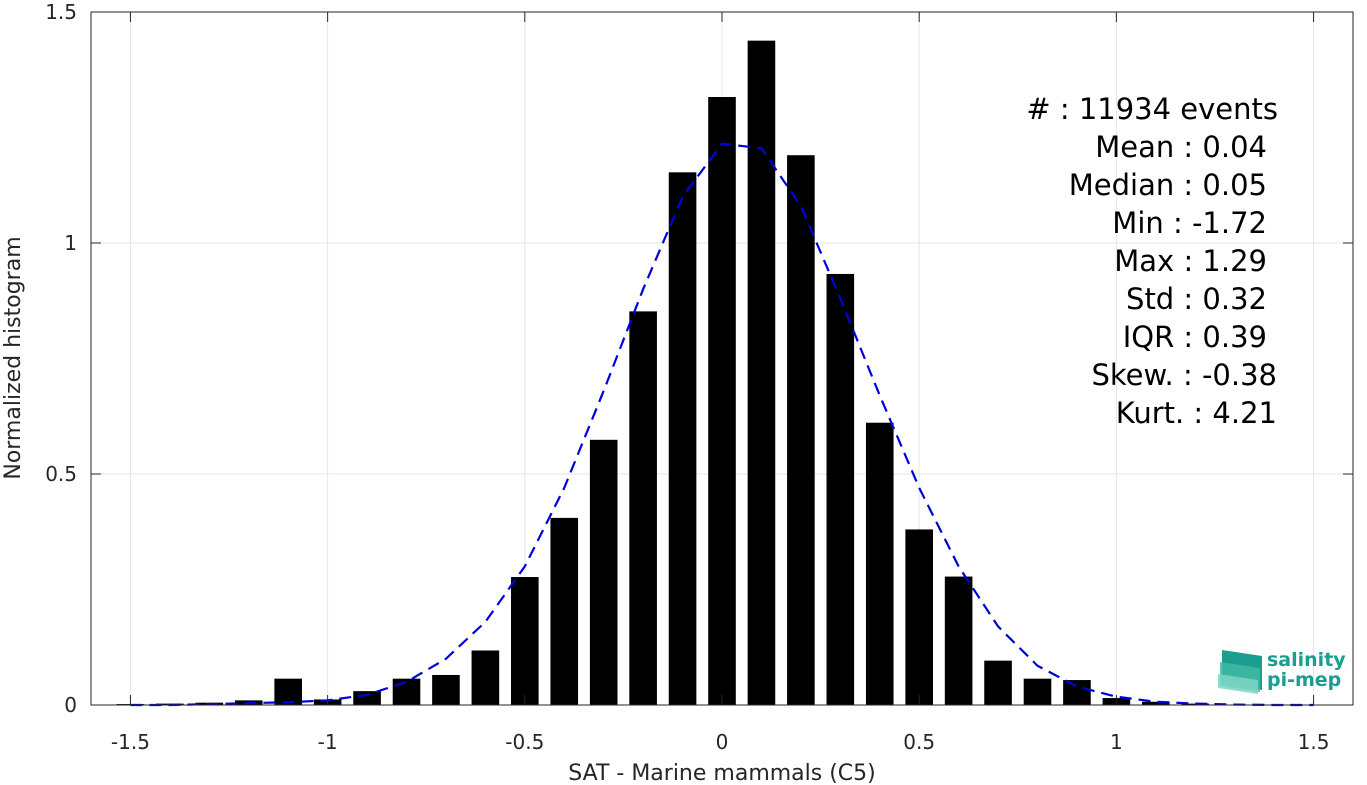 The width and height of the screenshot is (1367, 785). I want to click on stat-line: Skew. : -0.38, so click(1184, 375).